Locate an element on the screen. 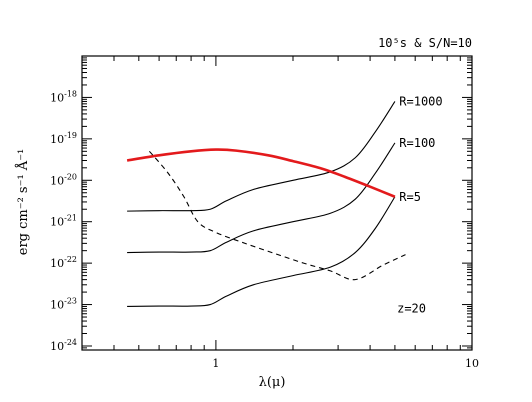  annotations-group: R=1000 R=100 R=5 z=20 is located at coordinates (420, 204).